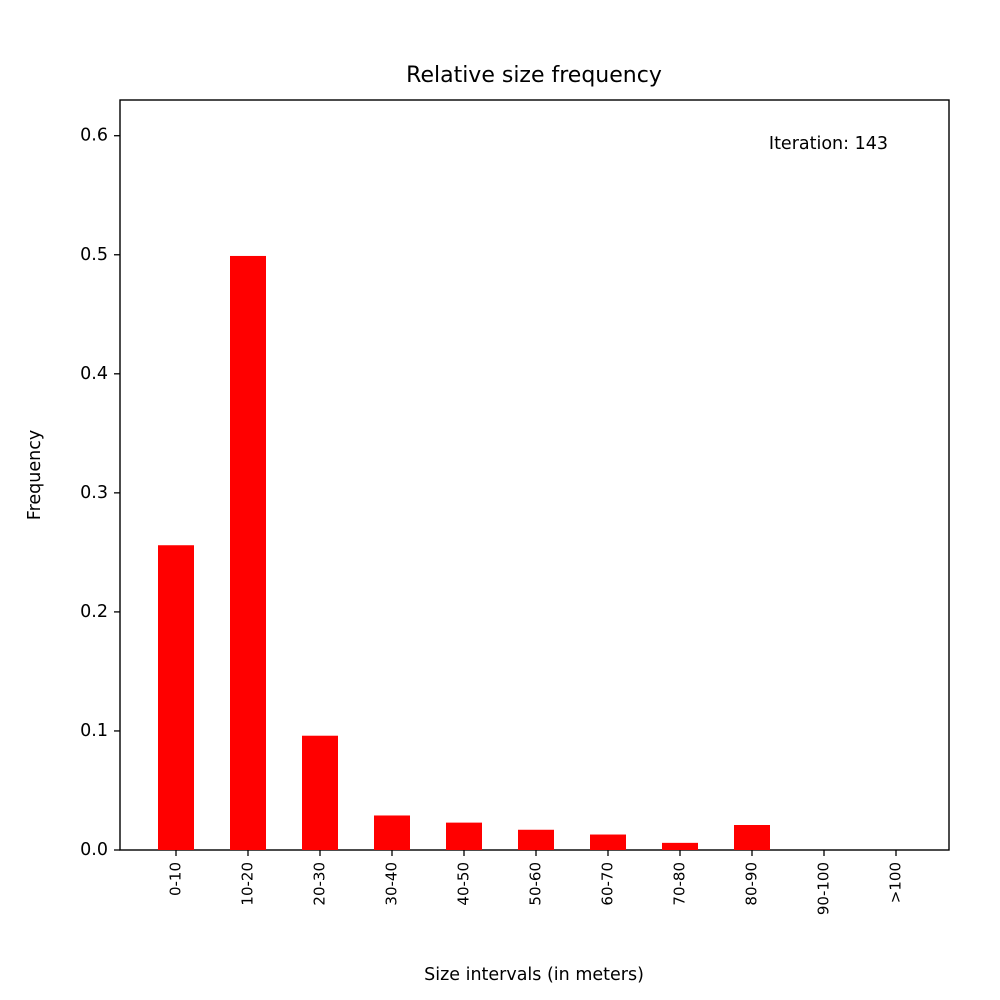  Describe the element at coordinates (94, 255) in the screenshot. I see `y-tick-label: 0.5` at that location.